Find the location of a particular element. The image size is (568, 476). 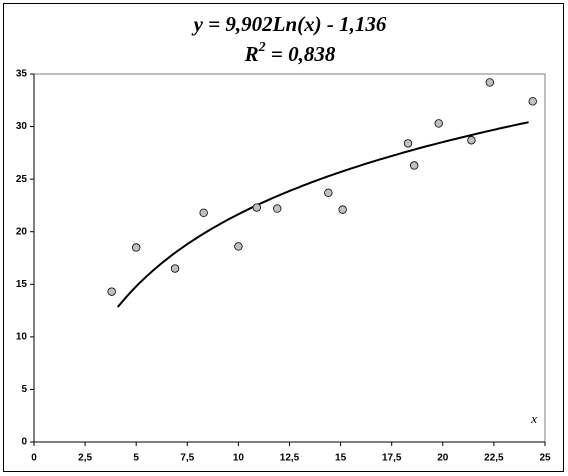

x-tick-label: 15 is located at coordinates (341, 458).